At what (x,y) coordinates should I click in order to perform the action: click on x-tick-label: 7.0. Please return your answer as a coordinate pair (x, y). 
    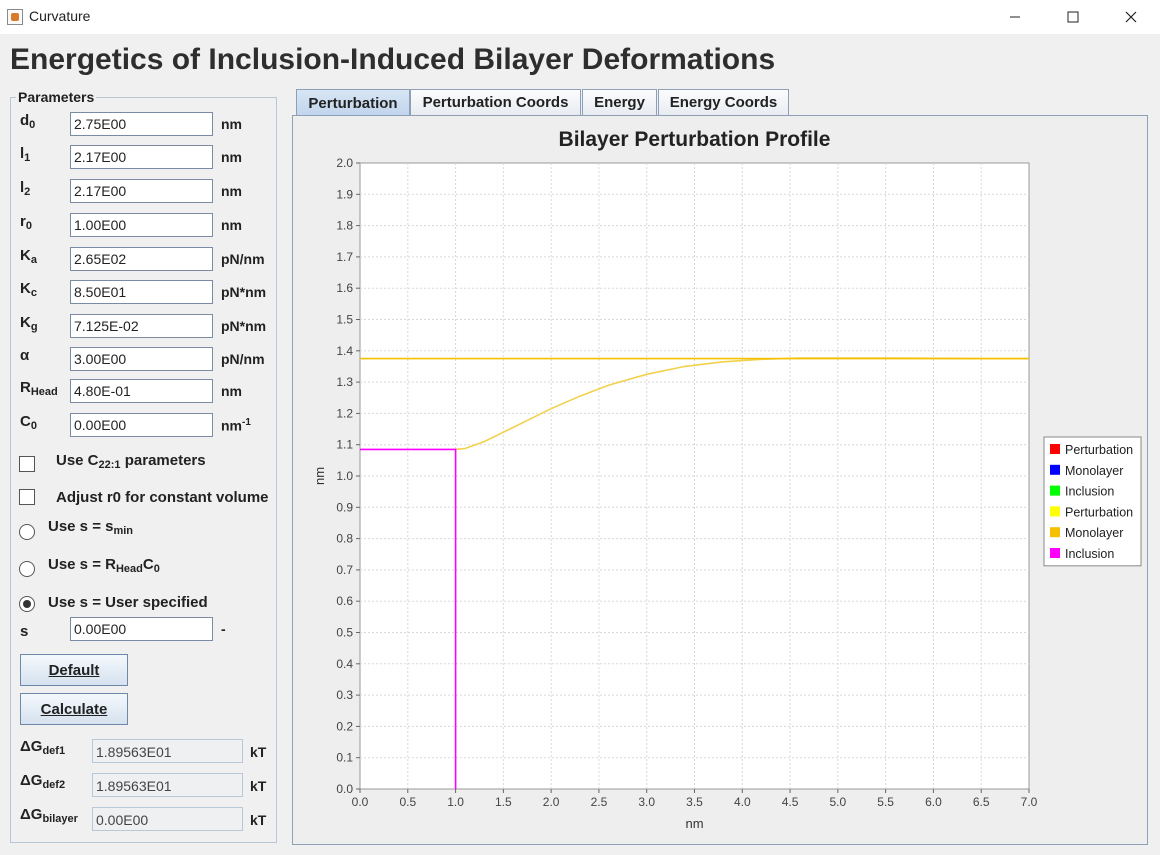
    Looking at the image, I should click on (1029, 802).